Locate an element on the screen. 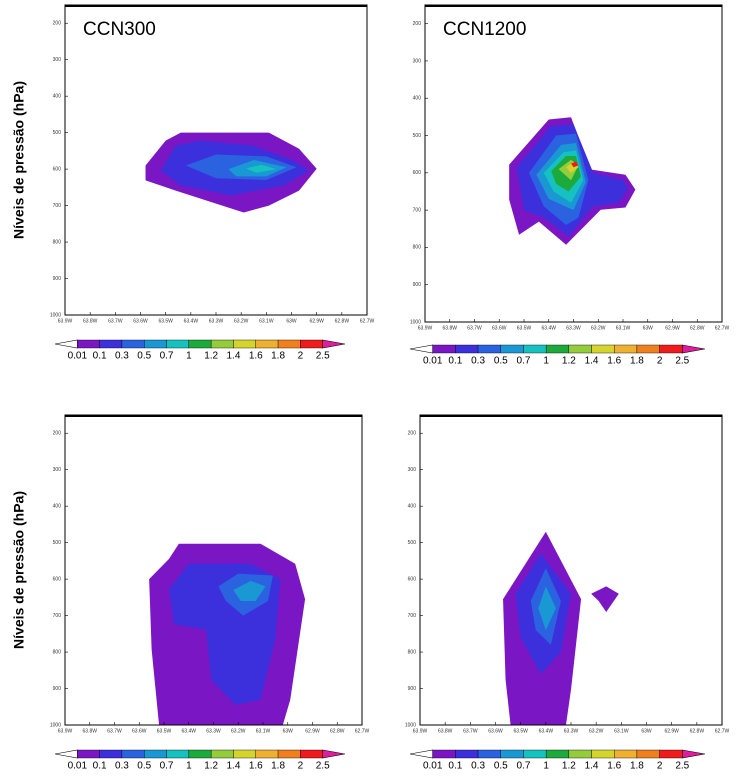 This screenshot has width=749, height=782. colorbar-label: 1 is located at coordinates (546, 766).